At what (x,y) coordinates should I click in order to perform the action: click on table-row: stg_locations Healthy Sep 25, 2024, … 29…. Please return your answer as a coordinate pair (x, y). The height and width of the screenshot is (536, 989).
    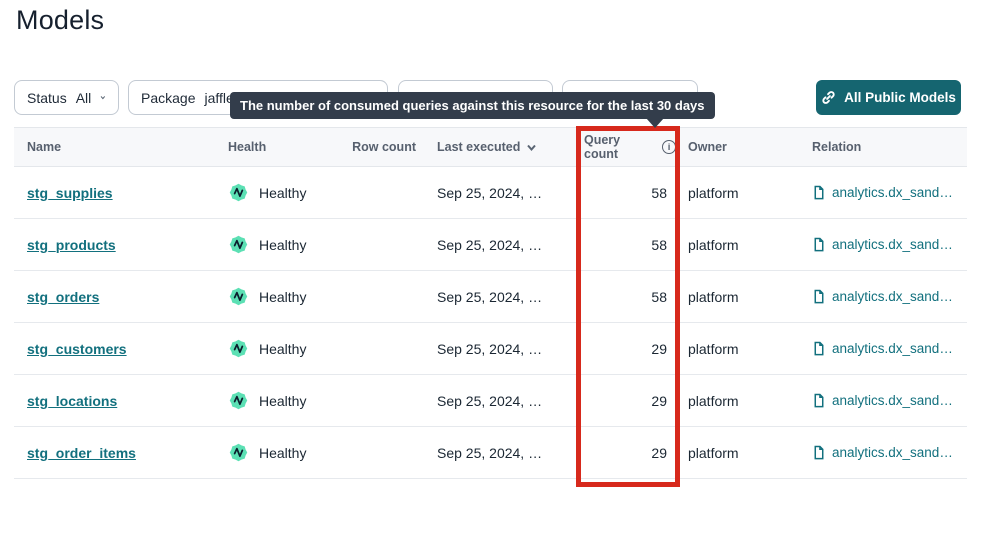
    Looking at the image, I should click on (490, 401).